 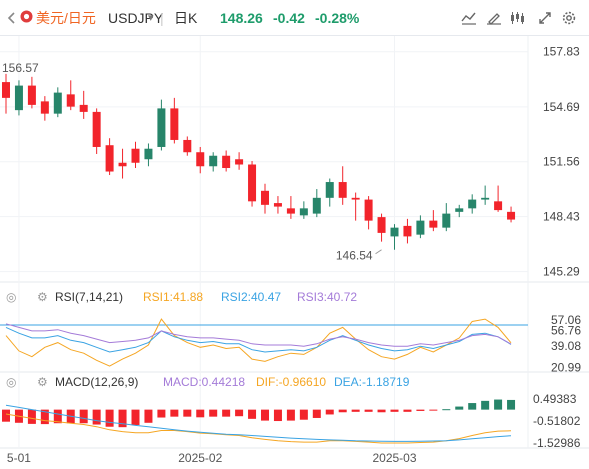 I want to click on rsi-settings-icon: ⚙, so click(x=42, y=297).